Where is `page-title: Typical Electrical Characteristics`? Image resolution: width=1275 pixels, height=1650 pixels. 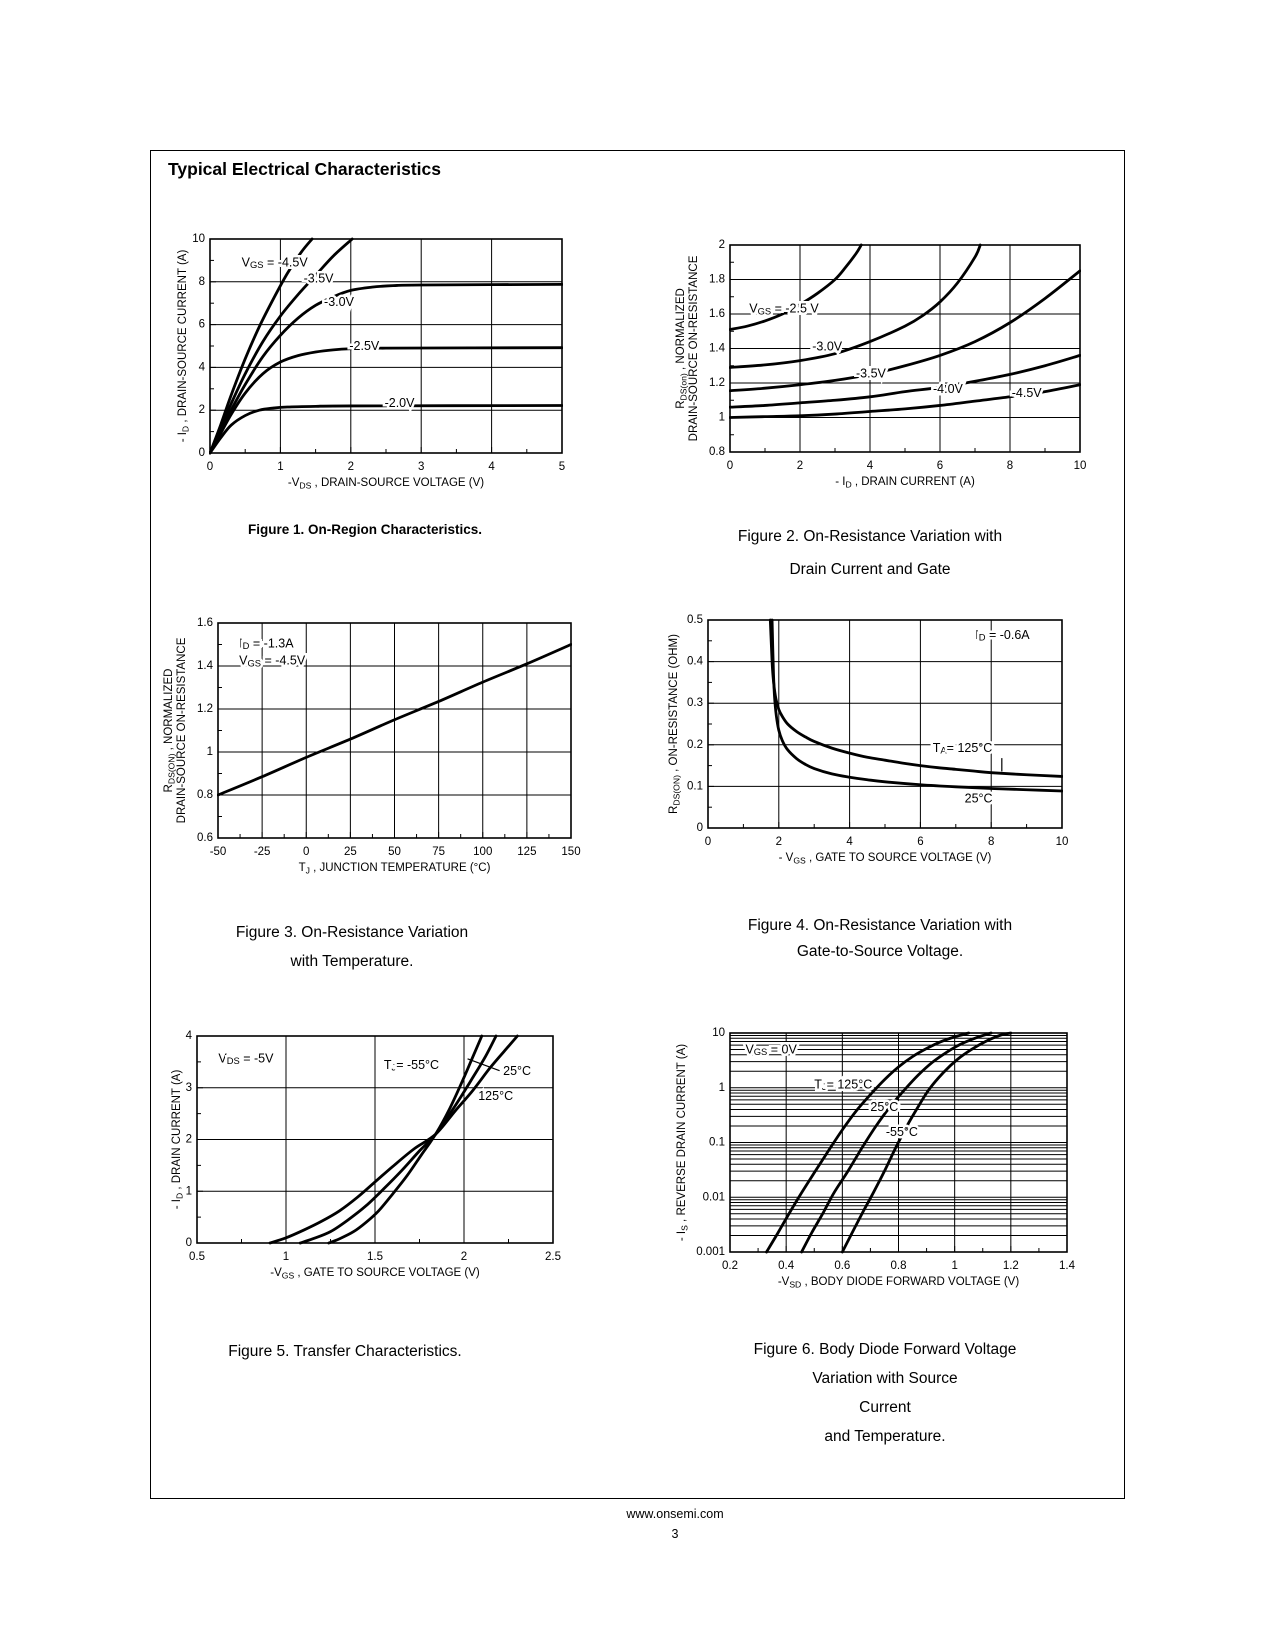 page-title: Typical Electrical Characteristics is located at coordinates (305, 169).